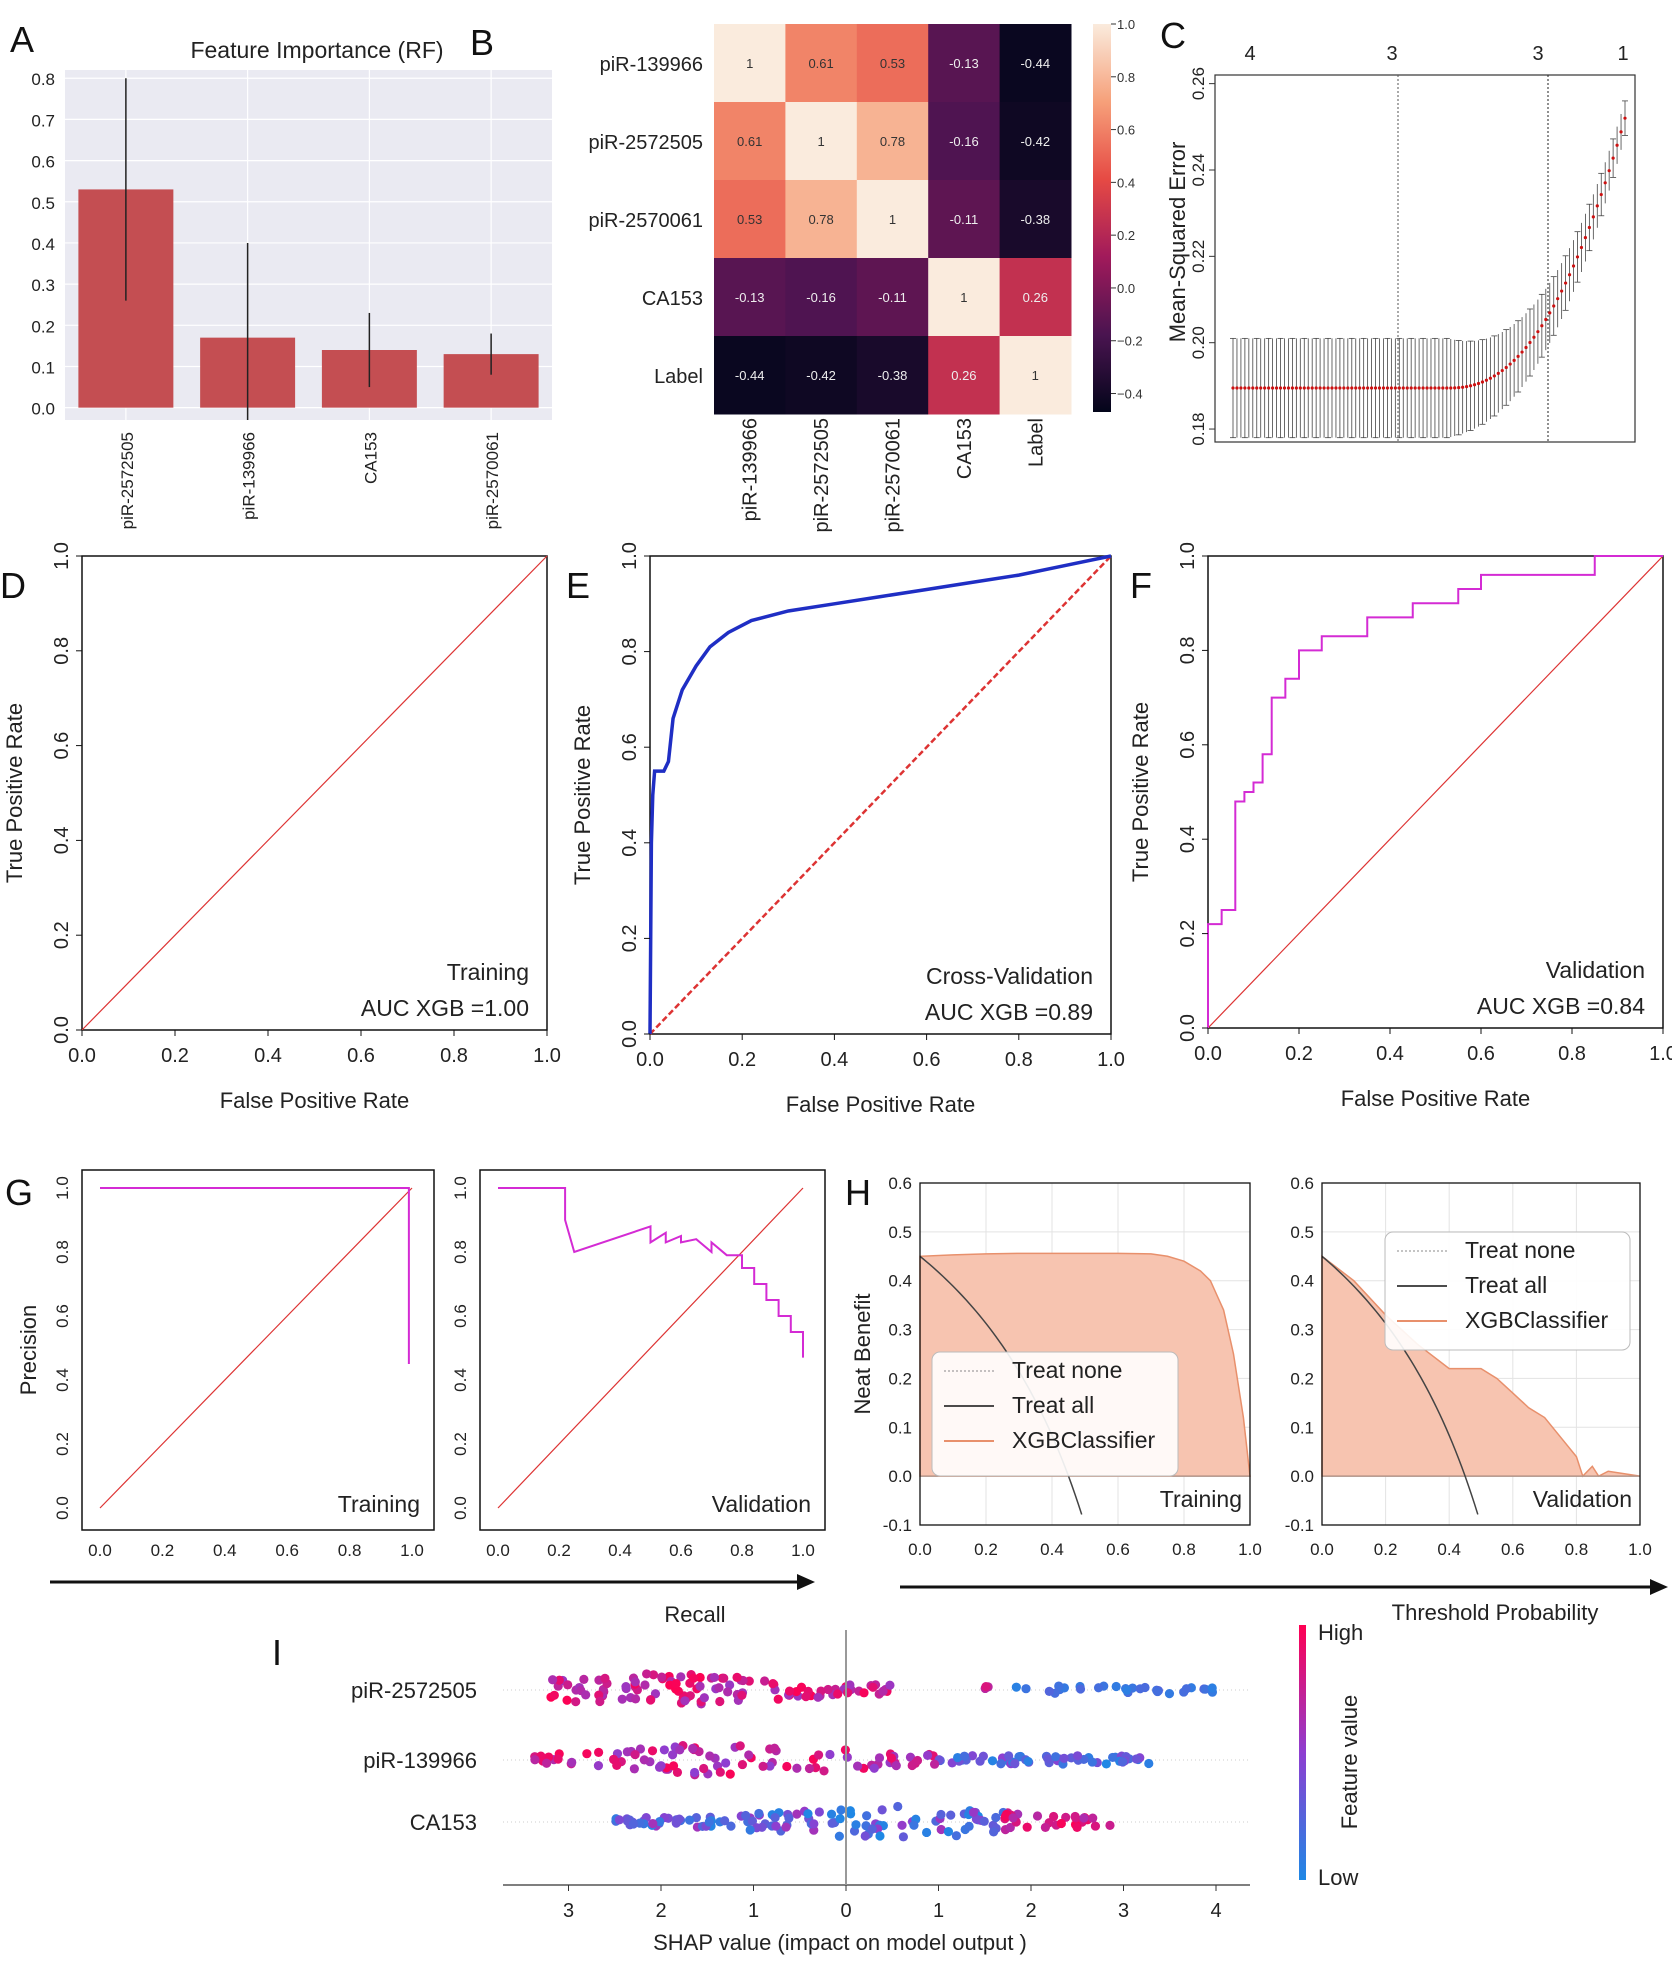 The image size is (1672, 1964). What do you see at coordinates (420, 1760) in the screenshot?
I see `shap-feature-label: piR-139966` at bounding box center [420, 1760].